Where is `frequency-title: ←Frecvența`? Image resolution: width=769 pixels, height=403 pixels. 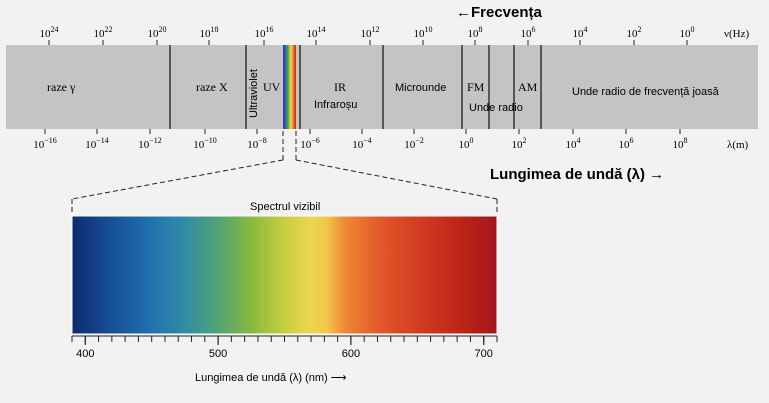
frequency-title: ←Frecvența is located at coordinates (499, 12).